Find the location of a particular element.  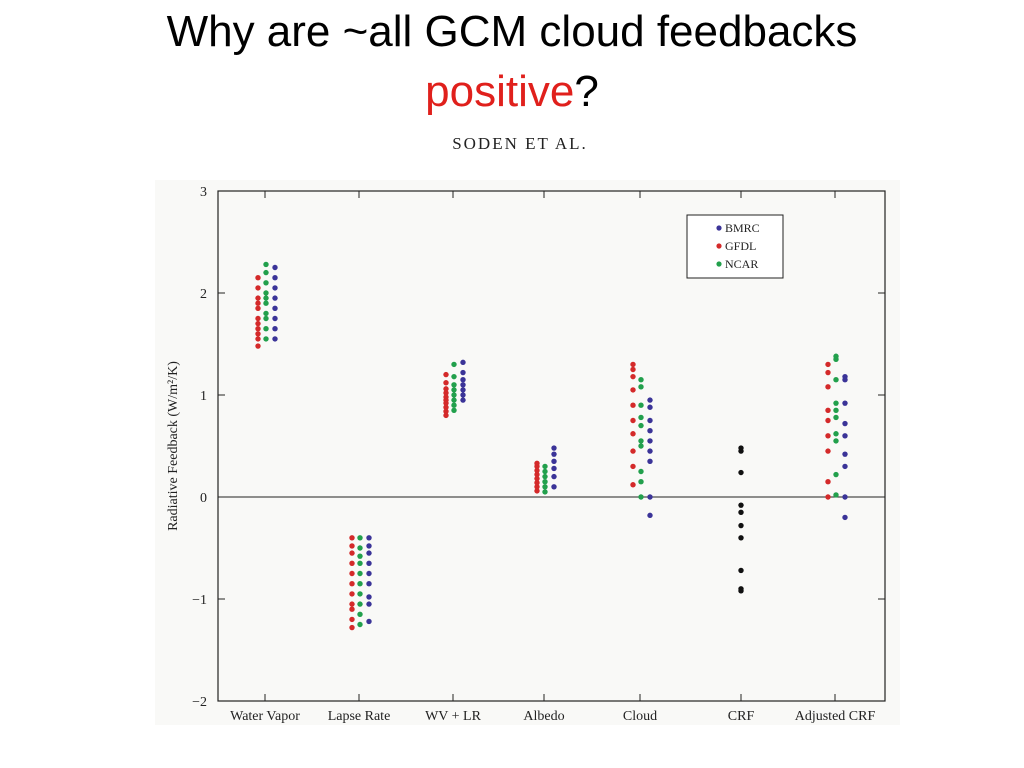

legend-label-bmrc: BMRC is located at coordinates (742, 228).